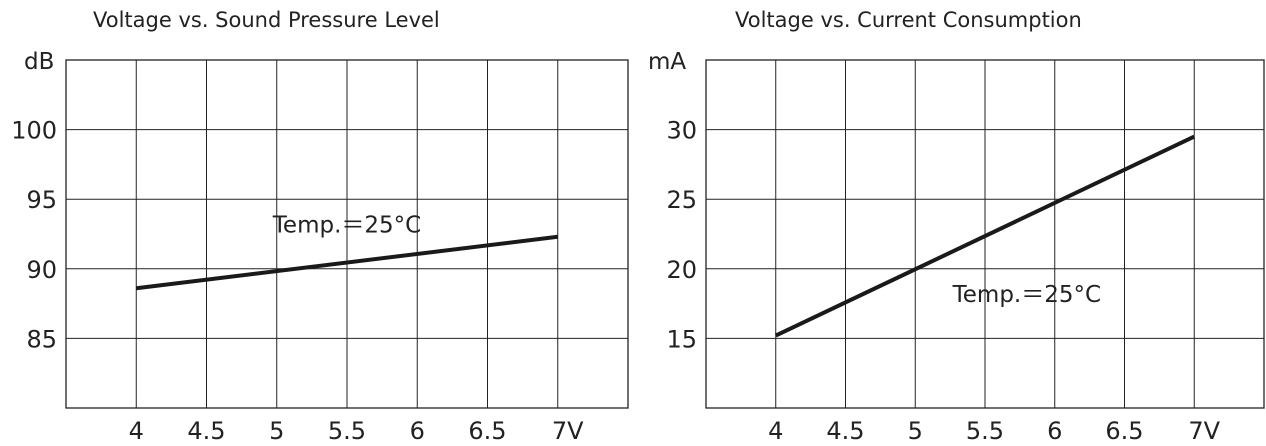  Describe the element at coordinates (681, 339) in the screenshot. I see `current-y-tick-label: 15` at that location.